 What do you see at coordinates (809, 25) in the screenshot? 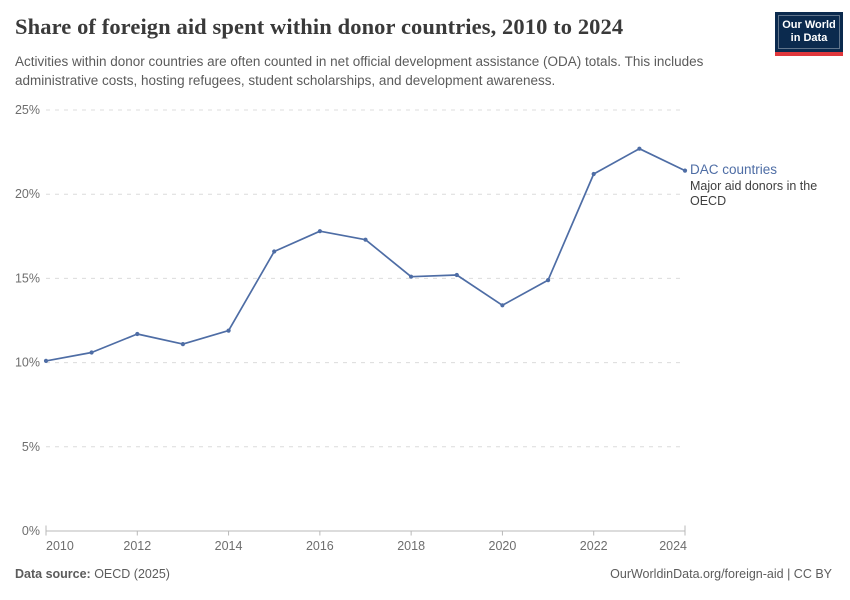
I see `owid-logo-line1: Our World` at bounding box center [809, 25].